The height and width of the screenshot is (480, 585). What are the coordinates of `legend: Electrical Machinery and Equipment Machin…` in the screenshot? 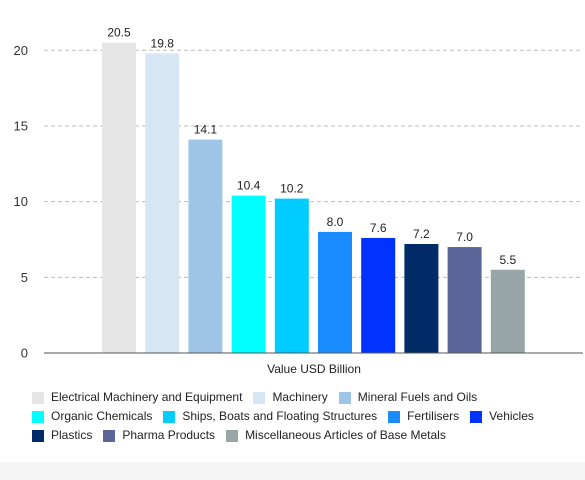 It's located at (306, 416).